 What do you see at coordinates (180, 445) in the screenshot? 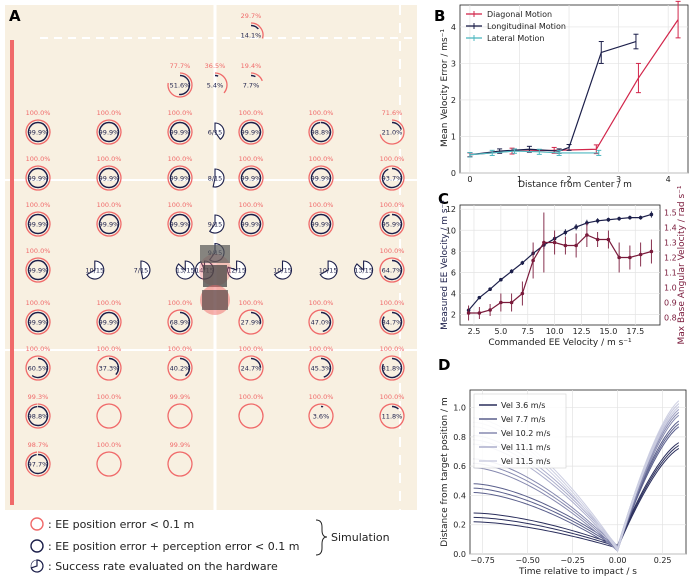
I see `outer-success-label: 99.9%` at bounding box center [180, 445].